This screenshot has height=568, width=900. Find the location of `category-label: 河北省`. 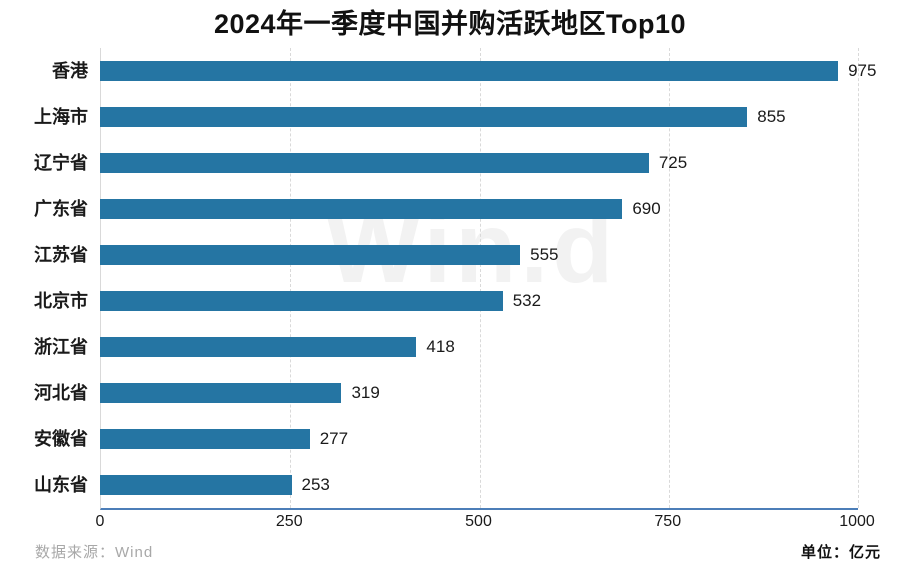

category-label: 河北省 is located at coordinates (61, 393).